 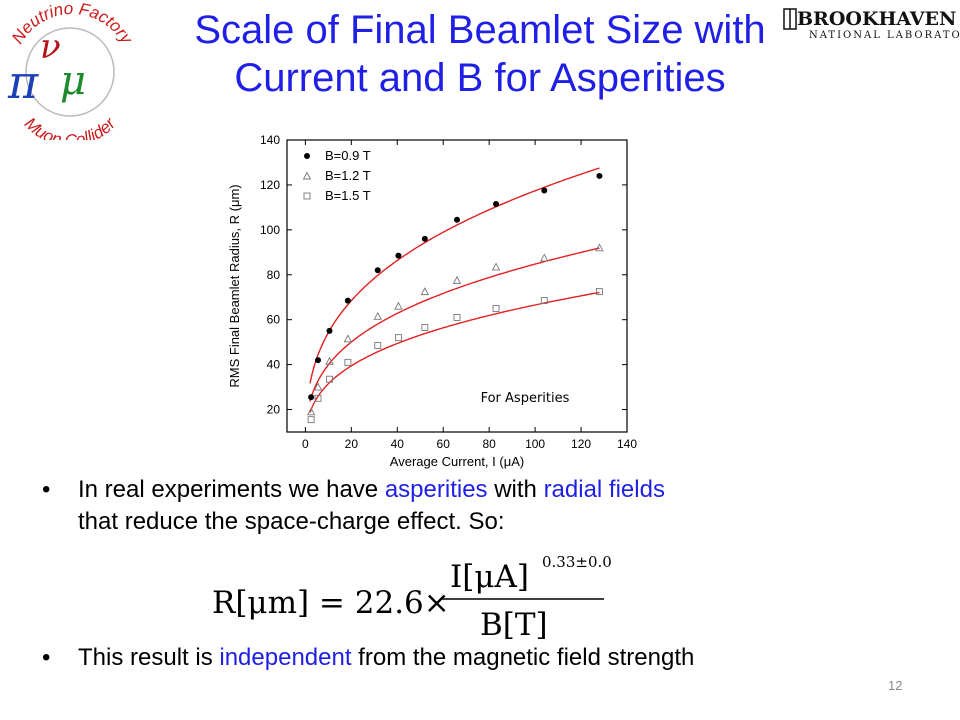 I want to click on data-points, so click(x=455, y=298).